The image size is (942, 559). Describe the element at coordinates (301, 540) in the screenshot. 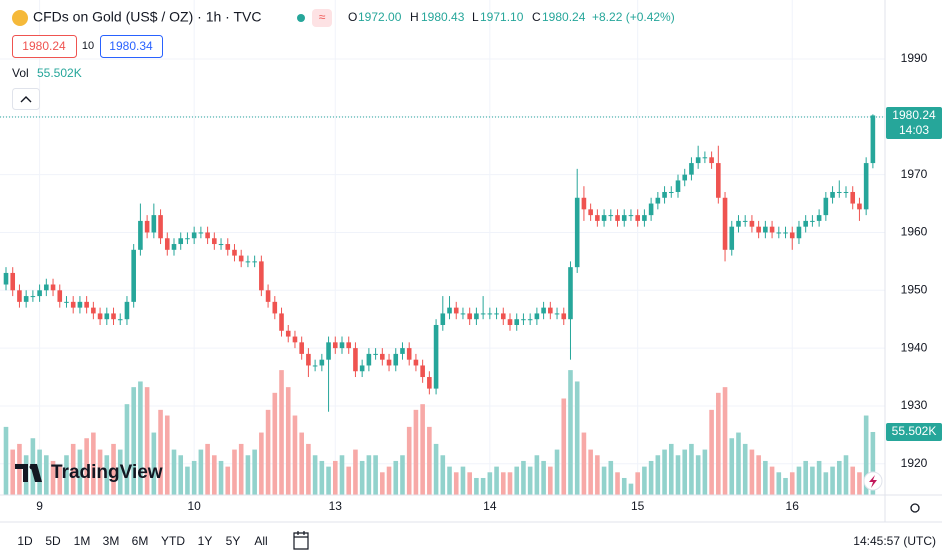

I see `date-range-icon` at that location.